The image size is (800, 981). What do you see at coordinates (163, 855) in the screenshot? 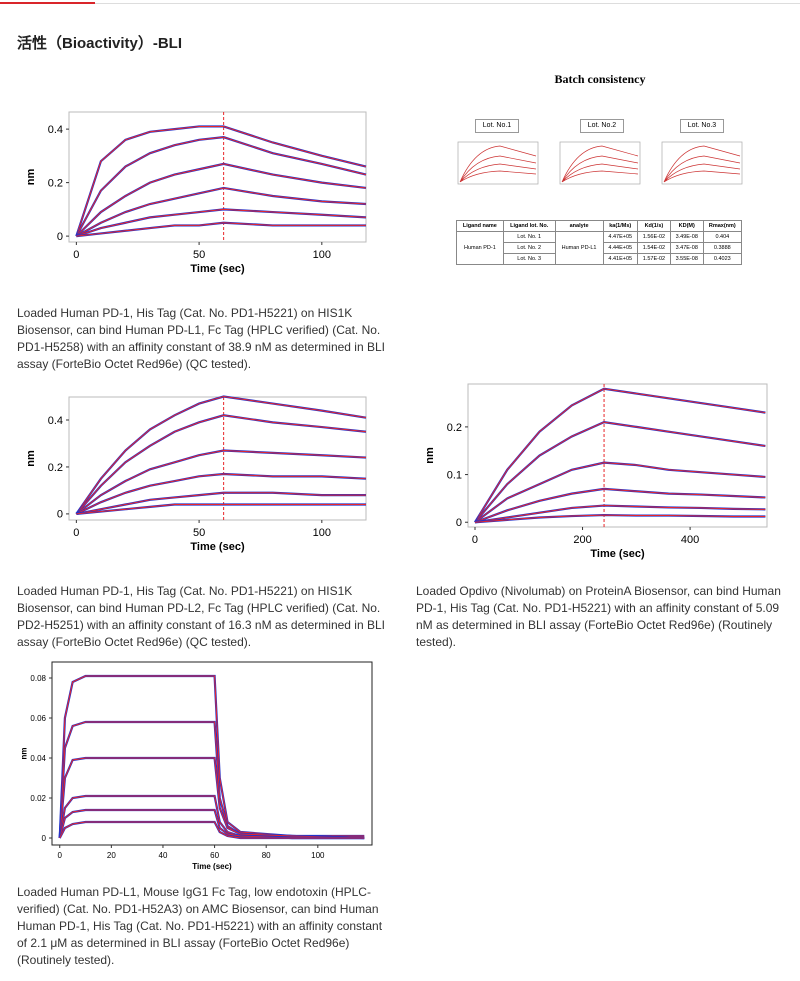
I see `x-tick-label: 40` at bounding box center [163, 855].